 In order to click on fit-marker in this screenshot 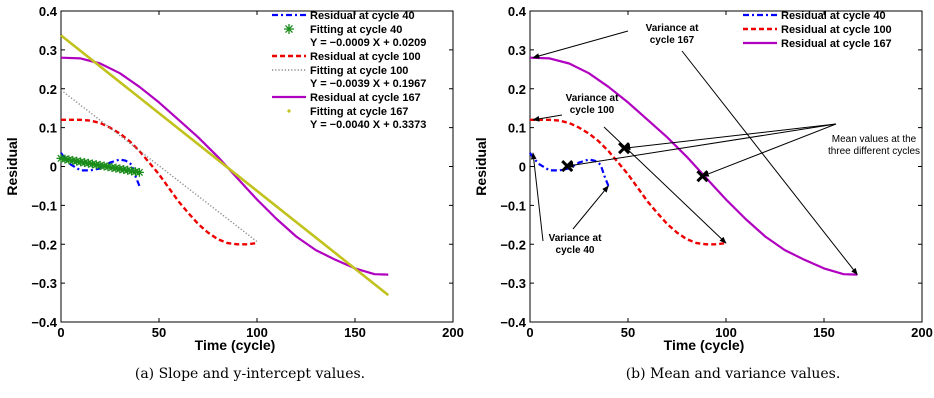, I will do `click(139, 172)`.